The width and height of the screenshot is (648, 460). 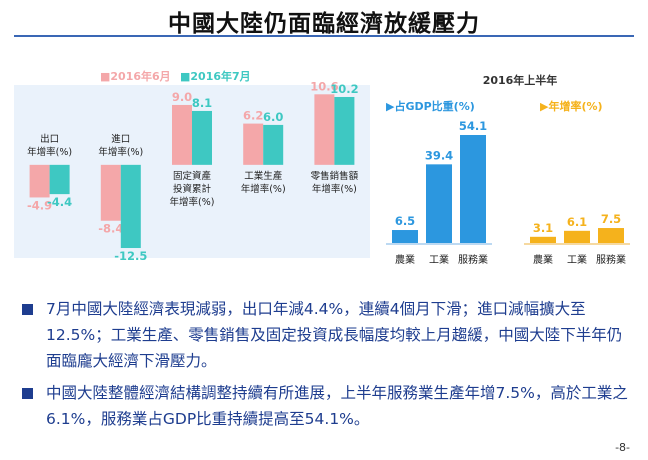 What do you see at coordinates (215, 76) in the screenshot?
I see `legend-entry: ■2016年7月` at bounding box center [215, 76].